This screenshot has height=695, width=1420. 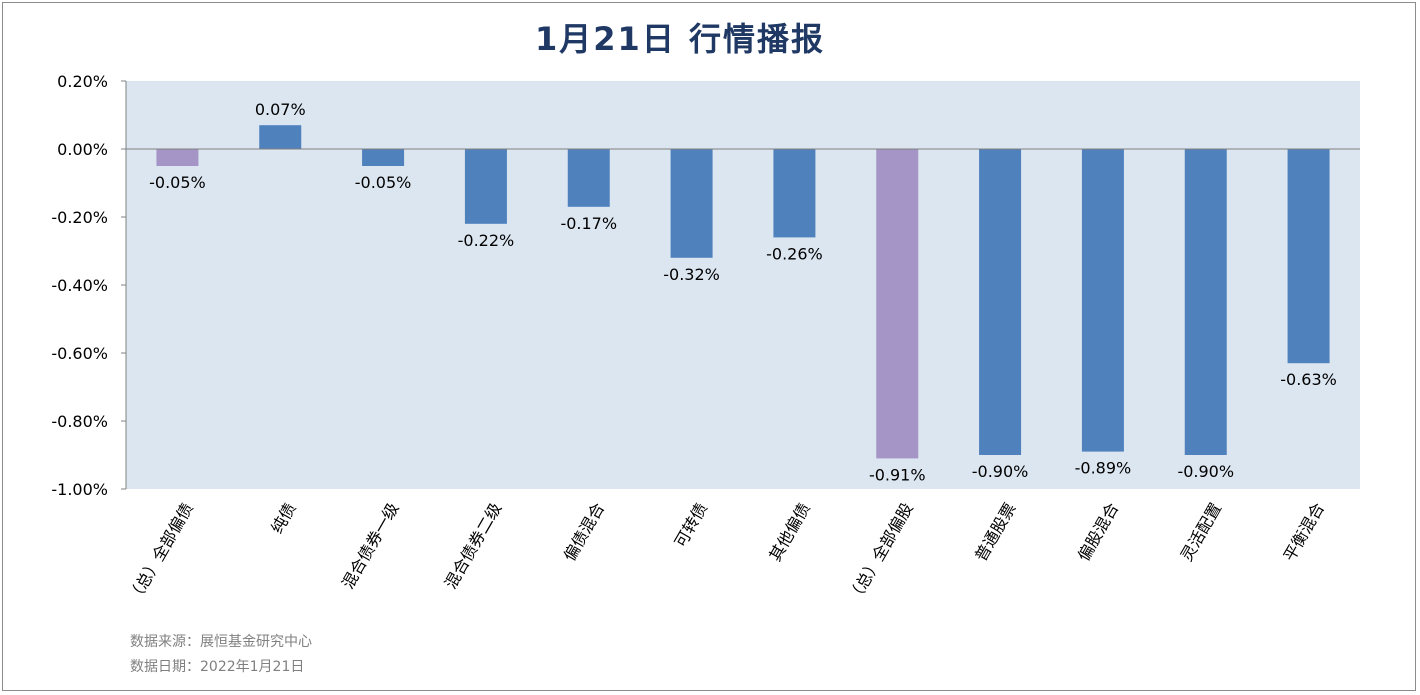 I want to click on x-tick-label: 灵活配置, so click(x=1201, y=532).